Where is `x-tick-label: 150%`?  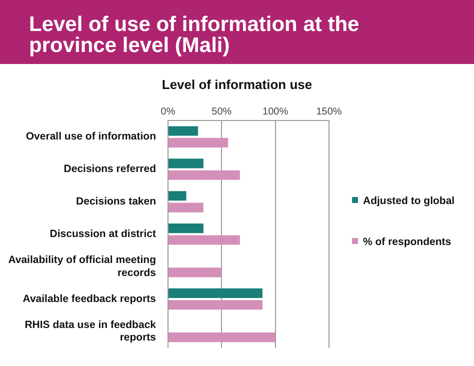 x-tick-label: 150% is located at coordinates (329, 112).